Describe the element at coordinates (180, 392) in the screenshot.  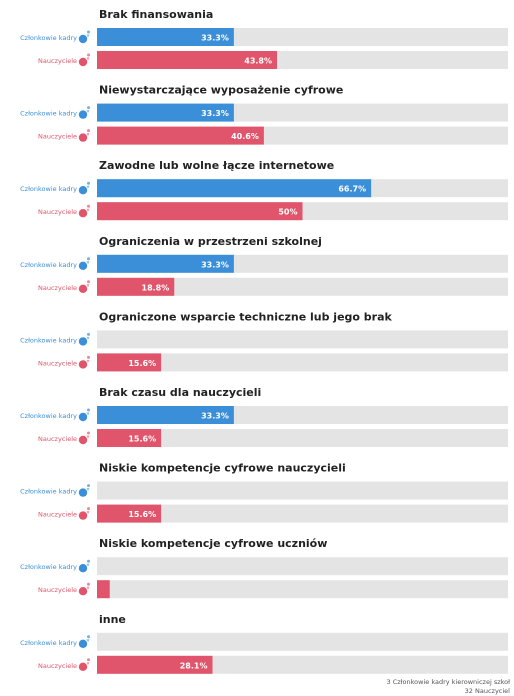
I see `category-title: Brak czasu dla nauczycieli` at that location.